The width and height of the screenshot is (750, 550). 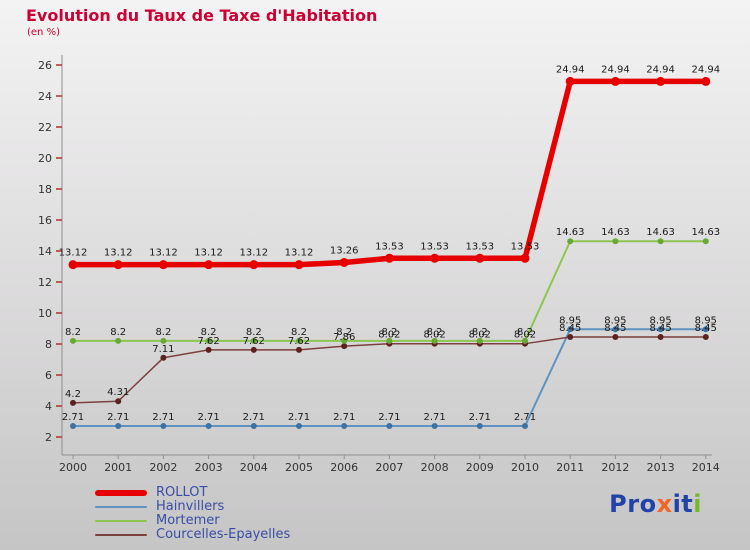 I want to click on x-tick-label: 2003, so click(x=209, y=467).